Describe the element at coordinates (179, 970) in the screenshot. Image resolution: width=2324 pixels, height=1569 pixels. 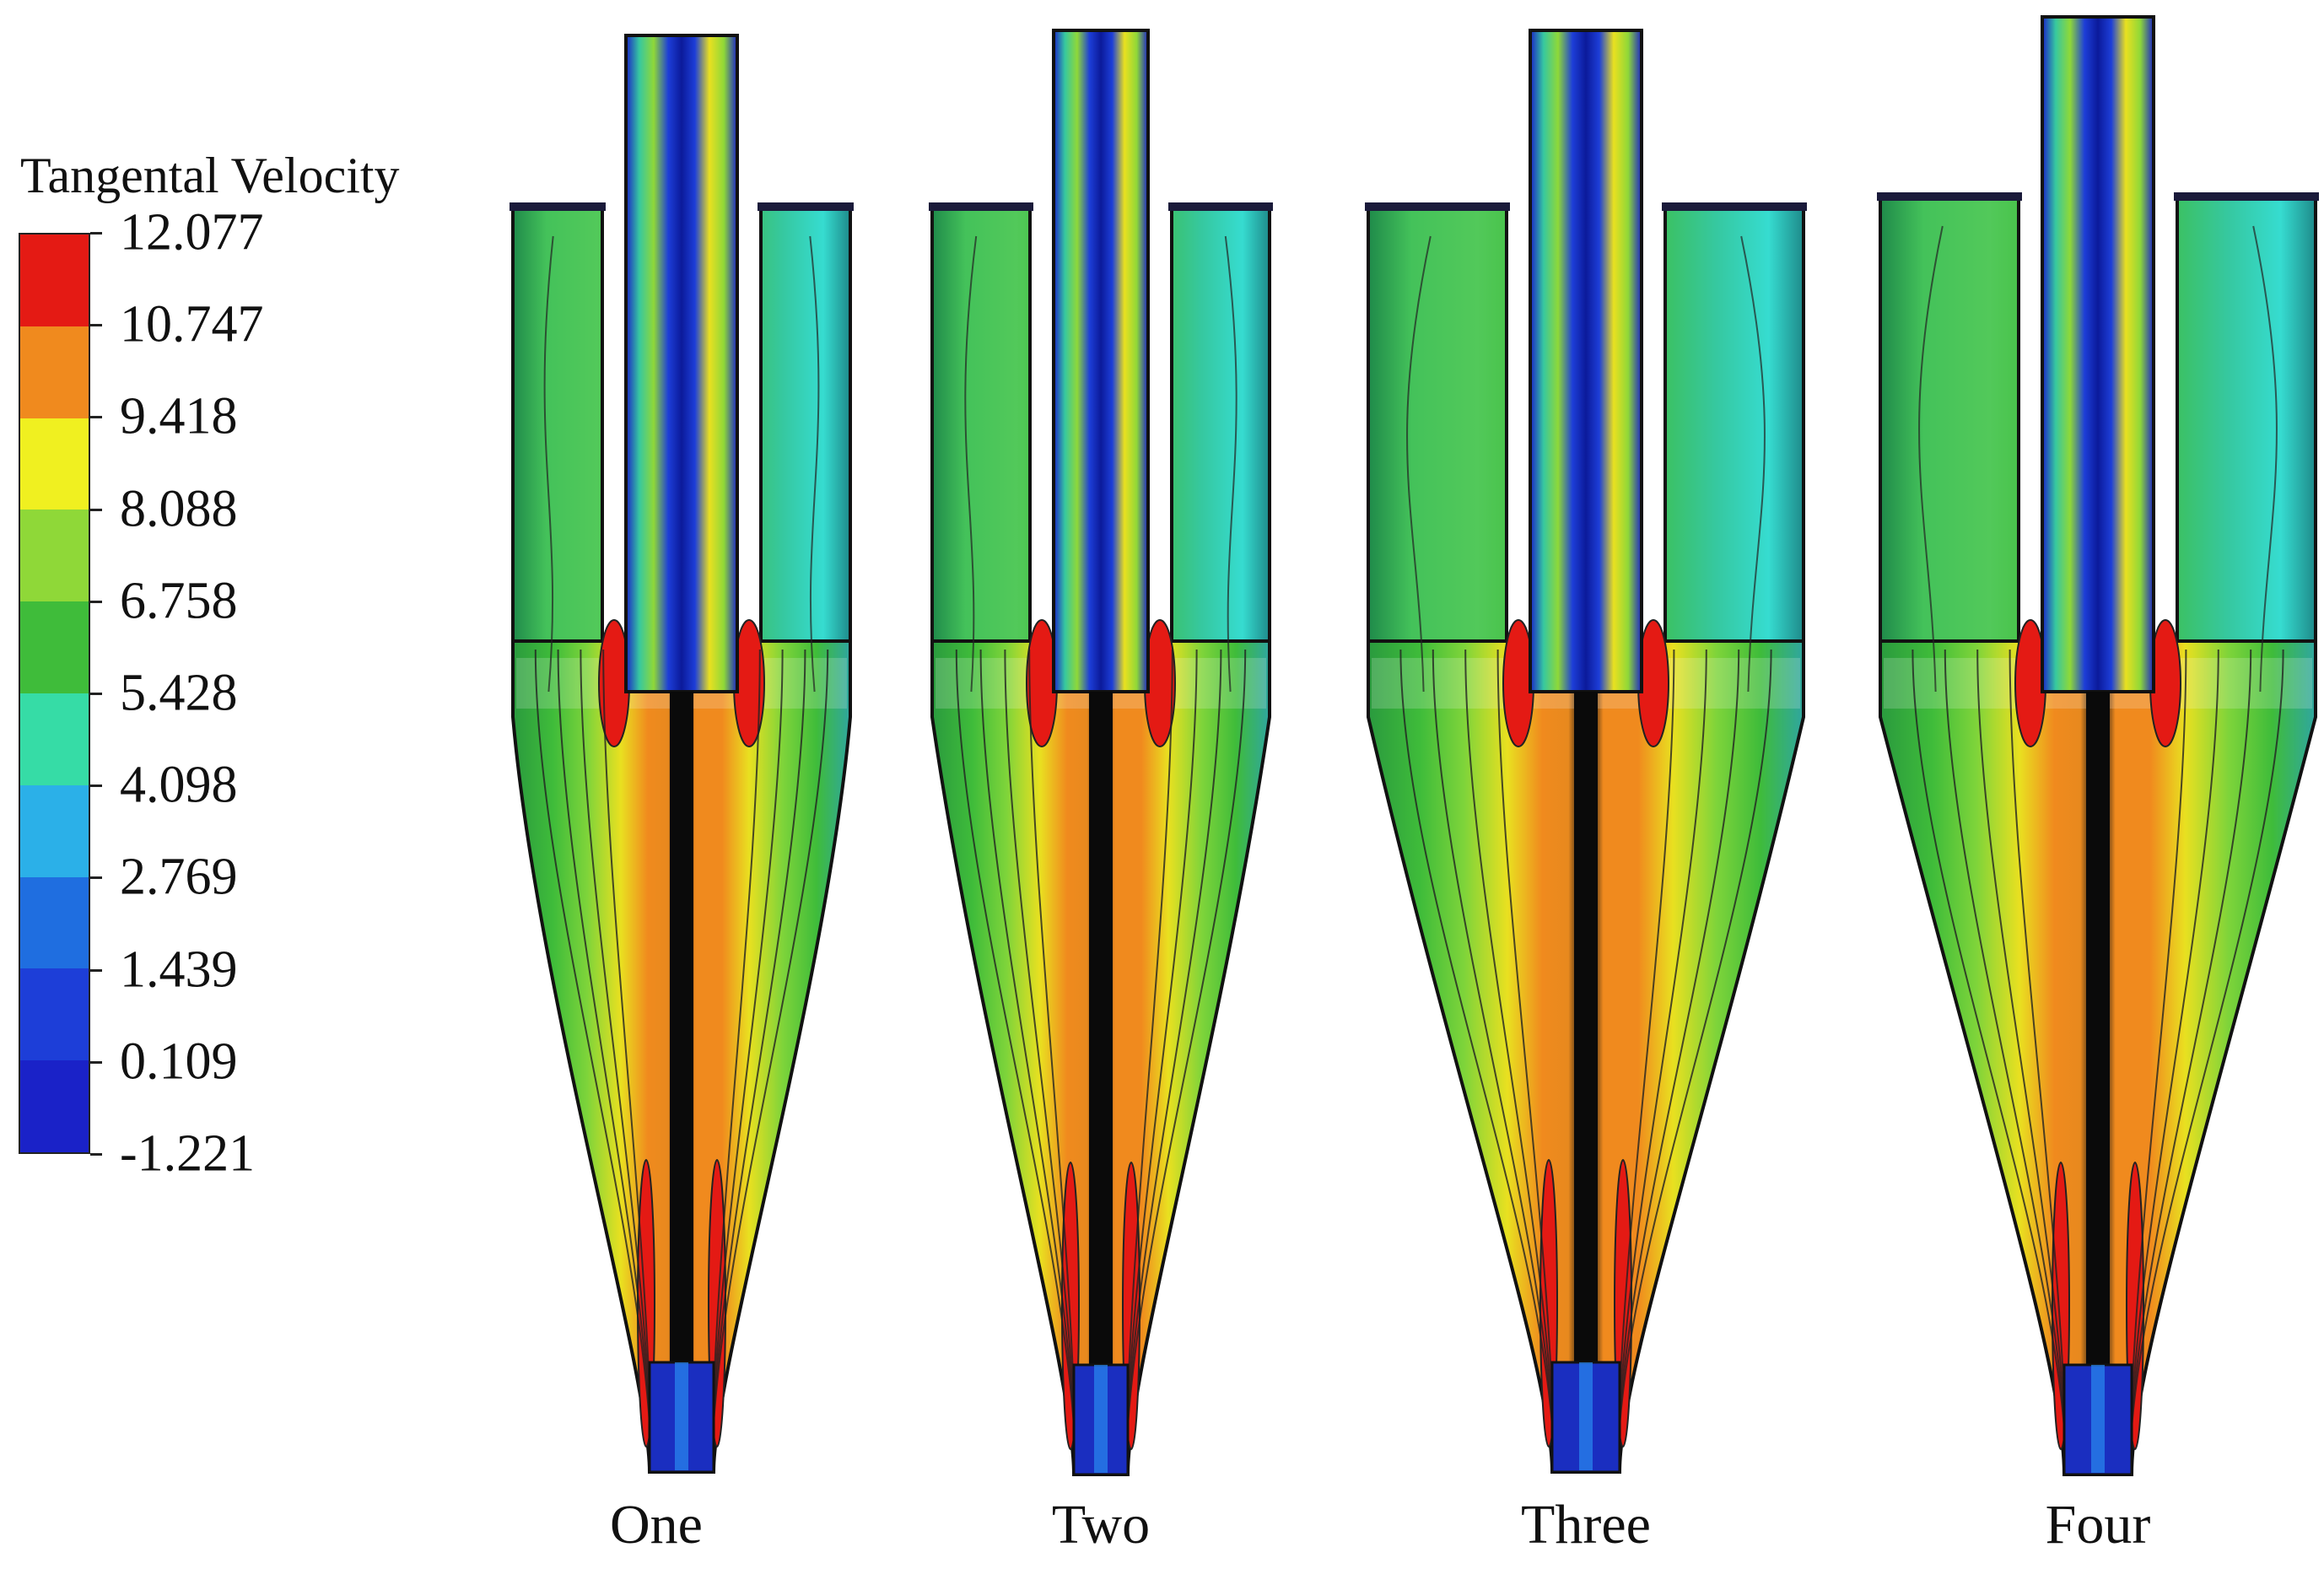
I see `legend-tick-label: 1.439` at that location.